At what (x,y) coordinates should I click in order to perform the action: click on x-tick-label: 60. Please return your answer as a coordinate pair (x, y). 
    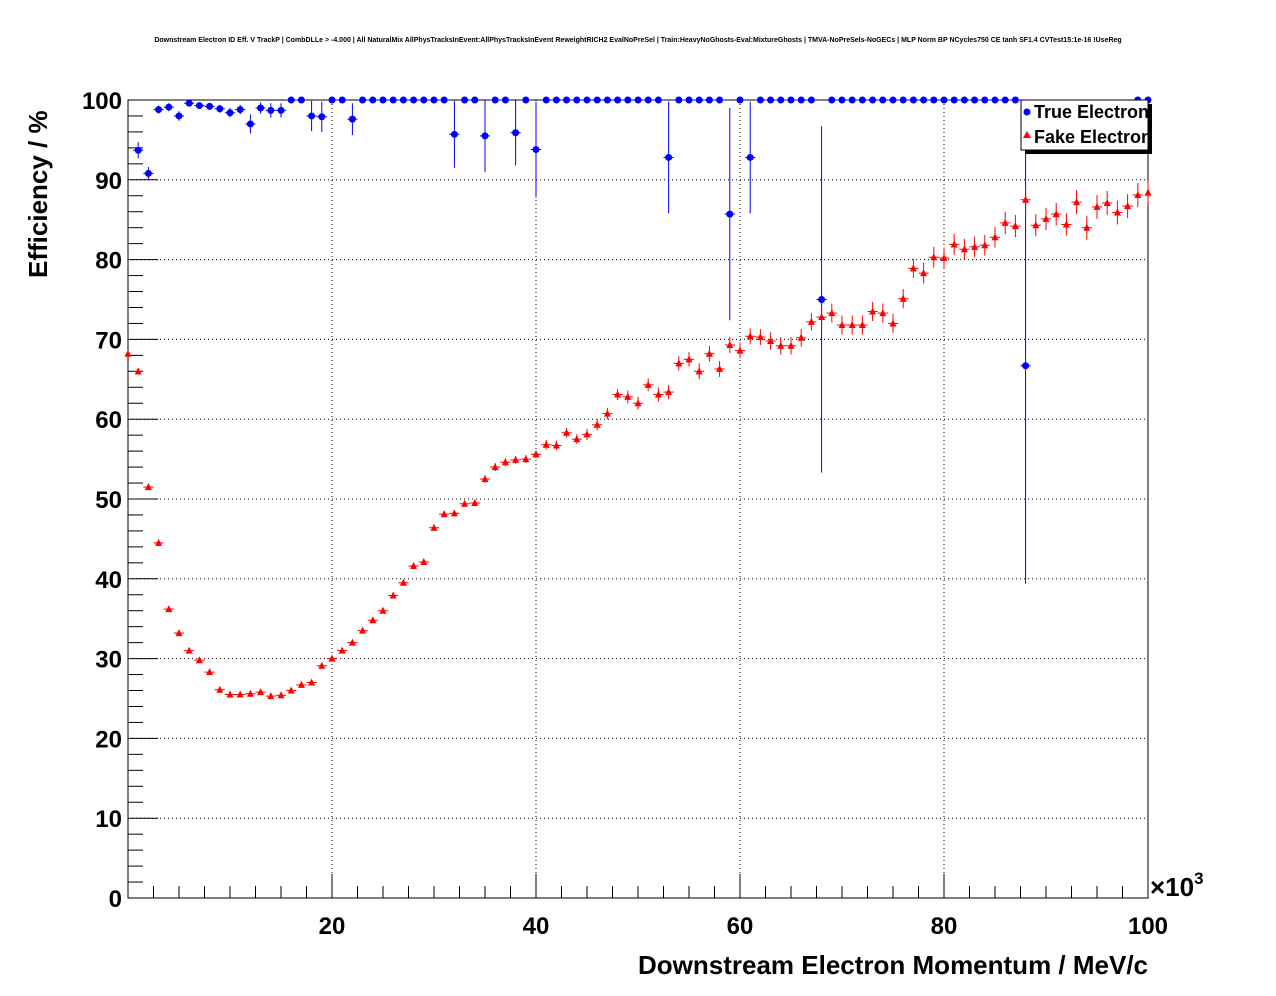
    Looking at the image, I should click on (740, 926).